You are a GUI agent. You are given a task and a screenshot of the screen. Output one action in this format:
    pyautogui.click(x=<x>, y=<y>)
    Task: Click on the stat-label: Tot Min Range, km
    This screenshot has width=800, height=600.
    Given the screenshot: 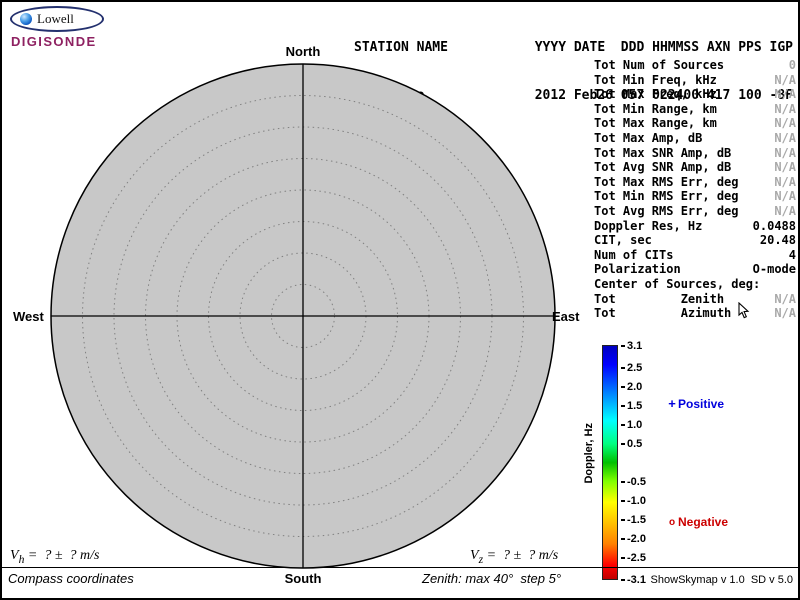 What is the action you would take?
    pyautogui.click(x=655, y=108)
    